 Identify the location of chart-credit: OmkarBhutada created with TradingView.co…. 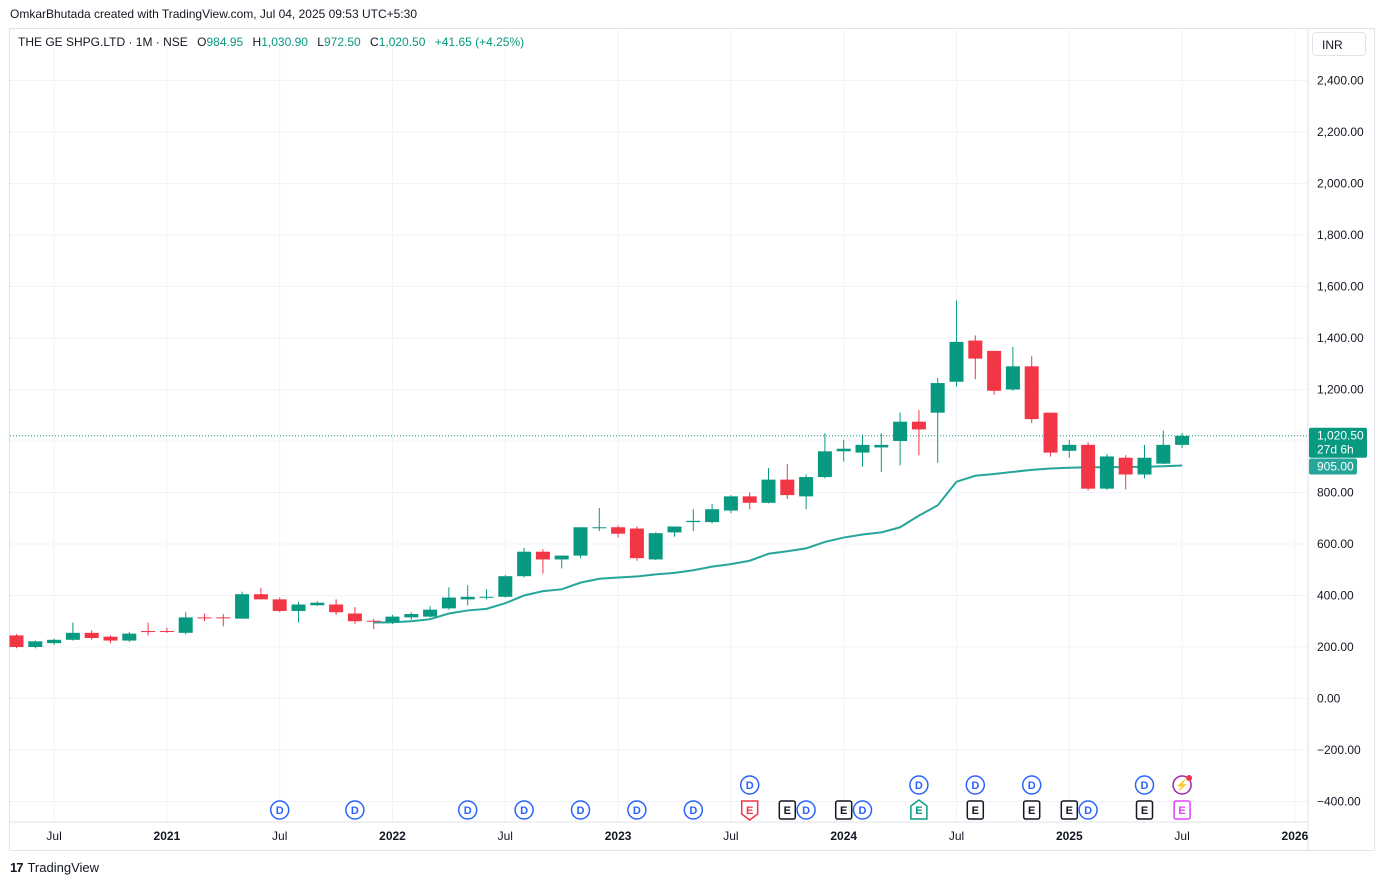
(214, 14).